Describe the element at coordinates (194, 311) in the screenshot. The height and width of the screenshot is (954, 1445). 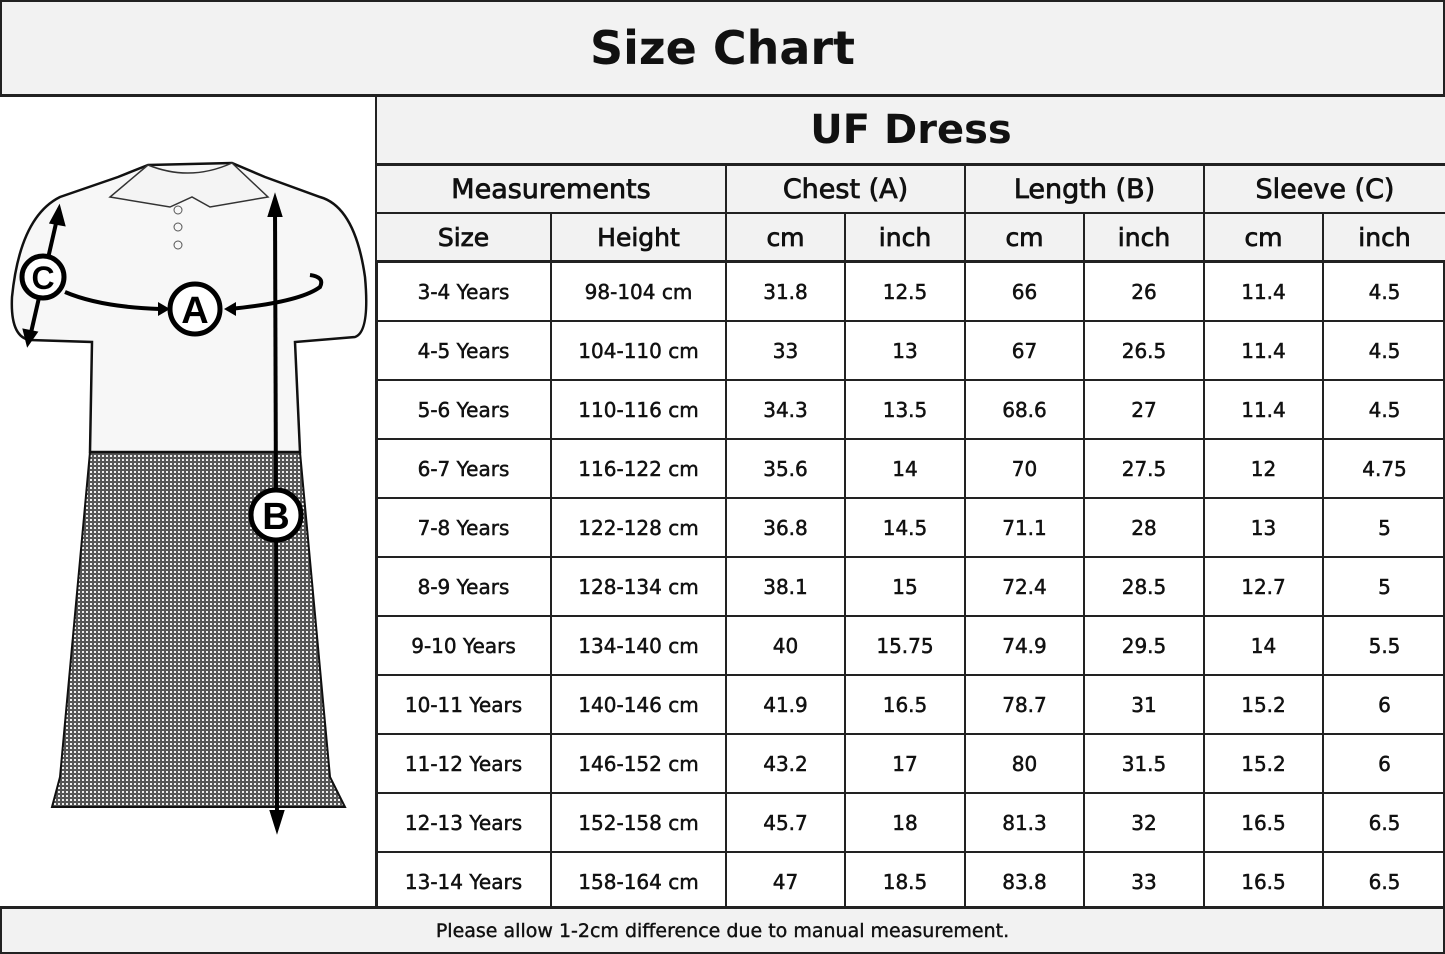
I see `svg-text: A` at that location.